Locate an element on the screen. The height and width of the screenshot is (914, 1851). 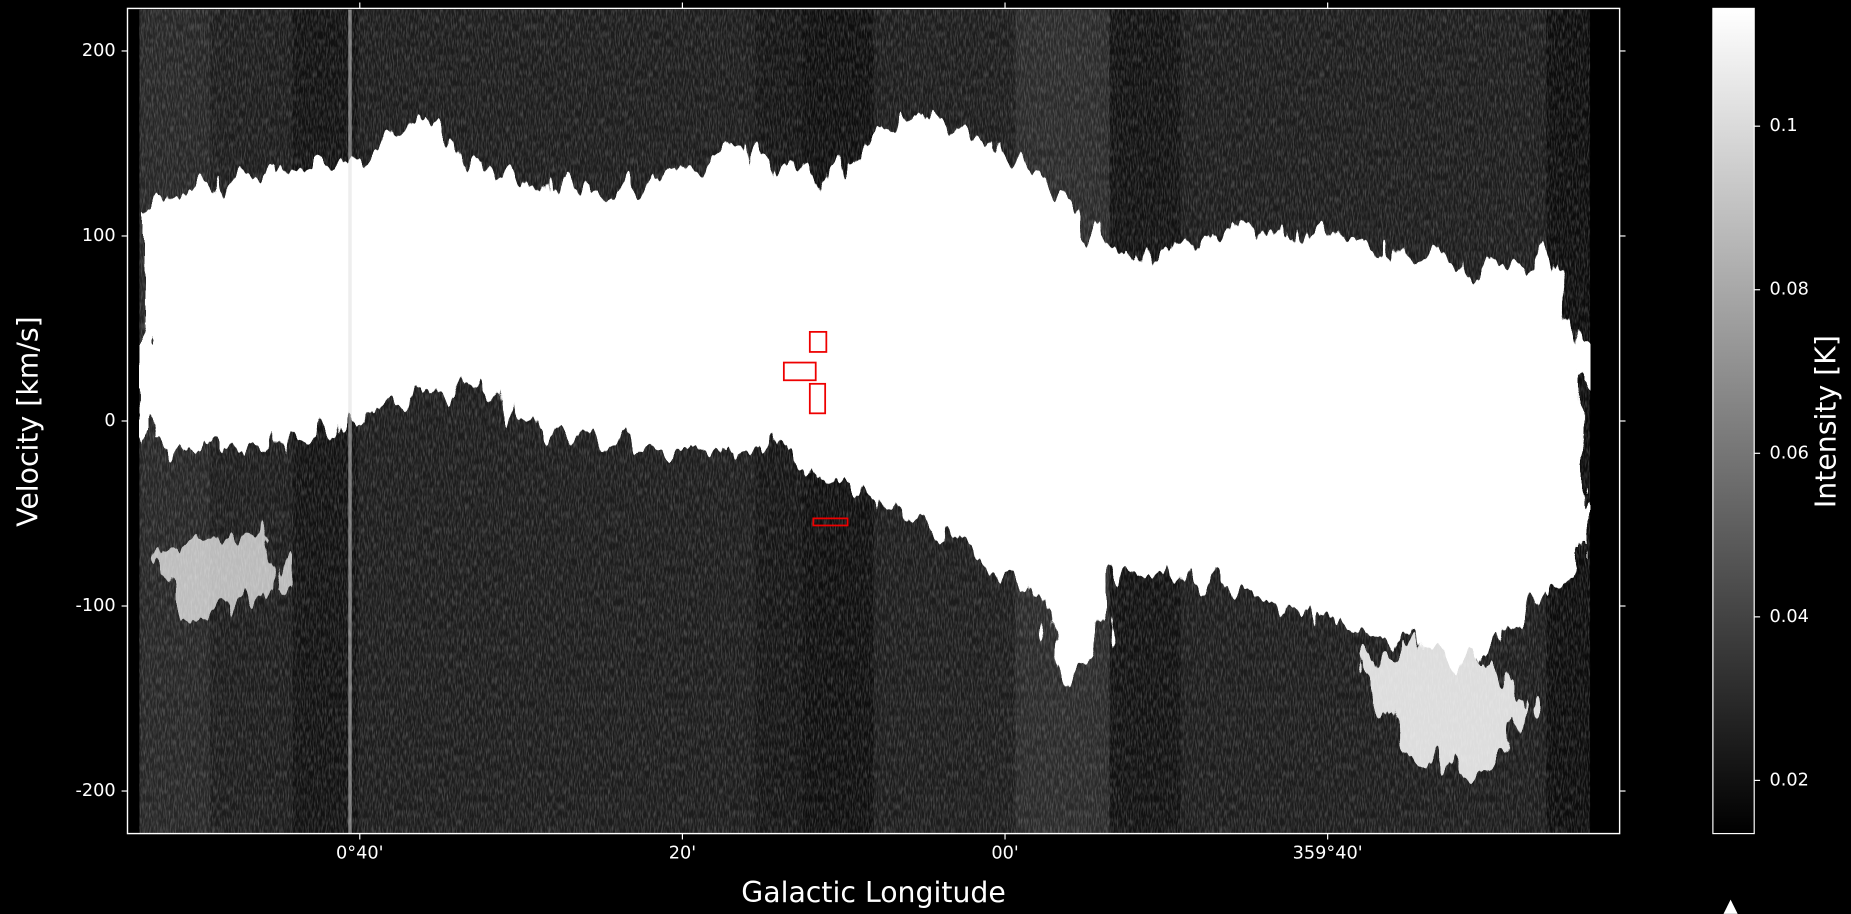
x-tick-label: 359°40' is located at coordinates (1328, 854).